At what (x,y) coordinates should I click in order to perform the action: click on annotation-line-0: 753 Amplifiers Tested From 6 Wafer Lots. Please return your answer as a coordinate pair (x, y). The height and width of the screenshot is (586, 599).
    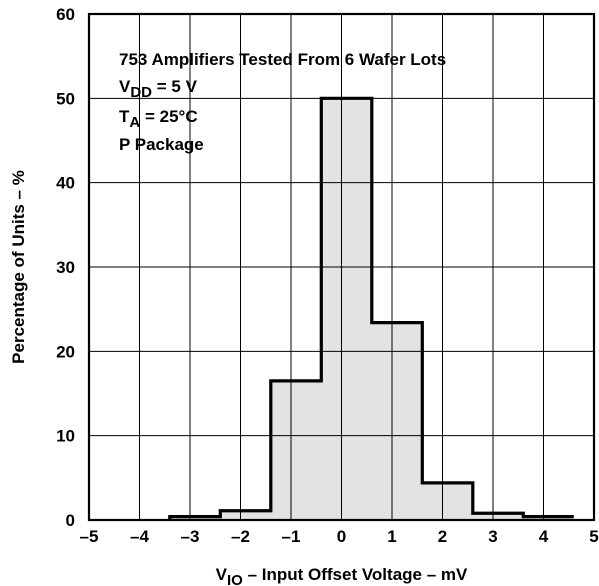
    Looking at the image, I should click on (282, 59).